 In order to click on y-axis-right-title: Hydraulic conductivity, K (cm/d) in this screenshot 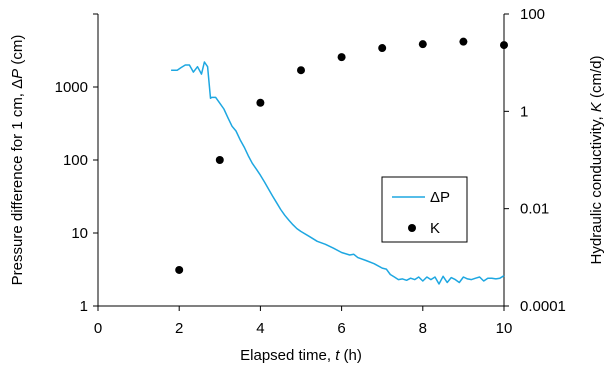, I will do `click(596, 160)`.